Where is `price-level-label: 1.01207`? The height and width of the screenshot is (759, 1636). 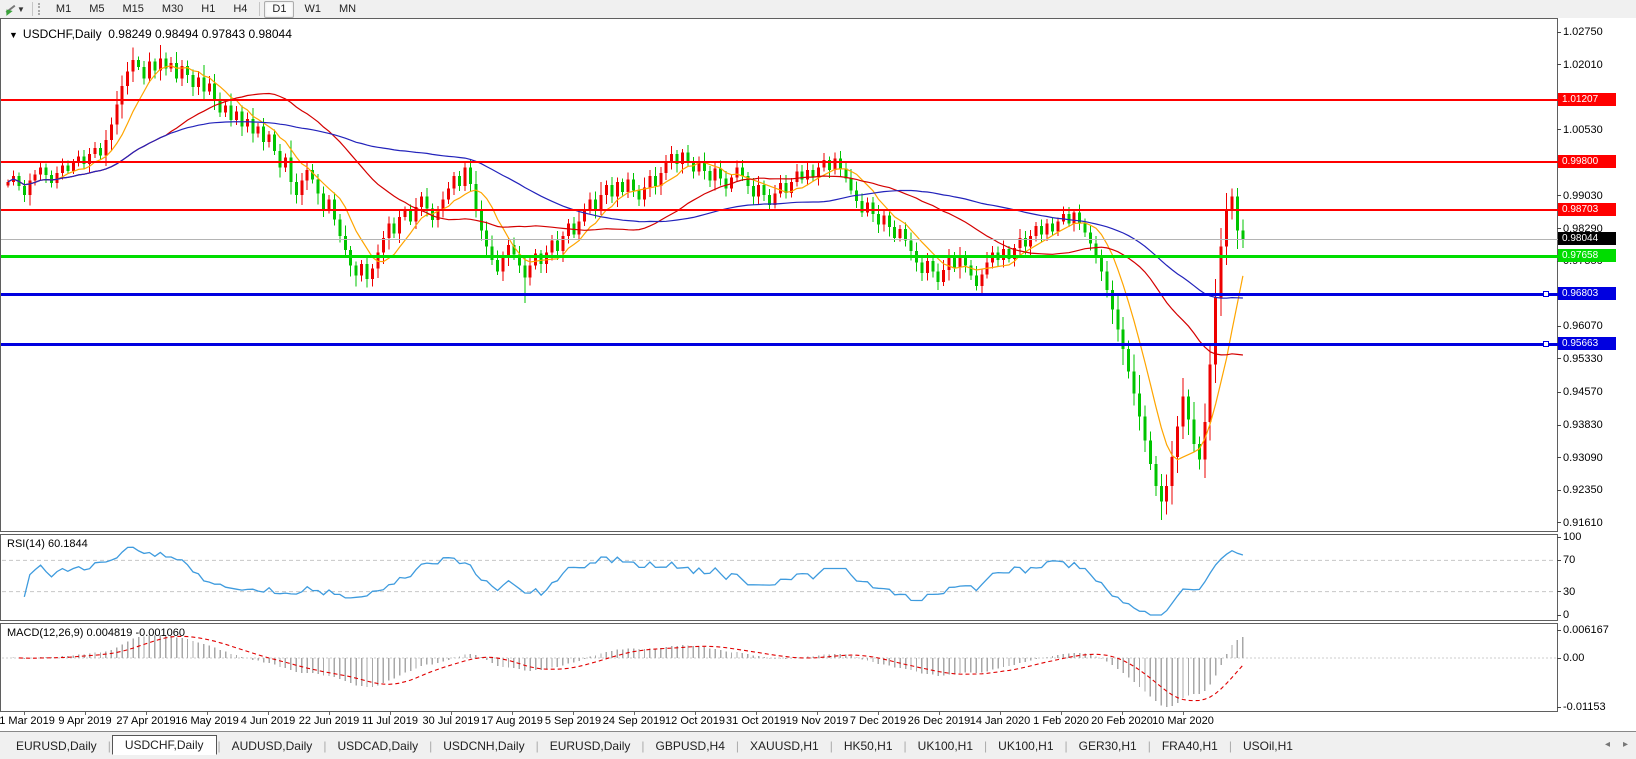
price-level-label: 1.01207 is located at coordinates (1587, 99).